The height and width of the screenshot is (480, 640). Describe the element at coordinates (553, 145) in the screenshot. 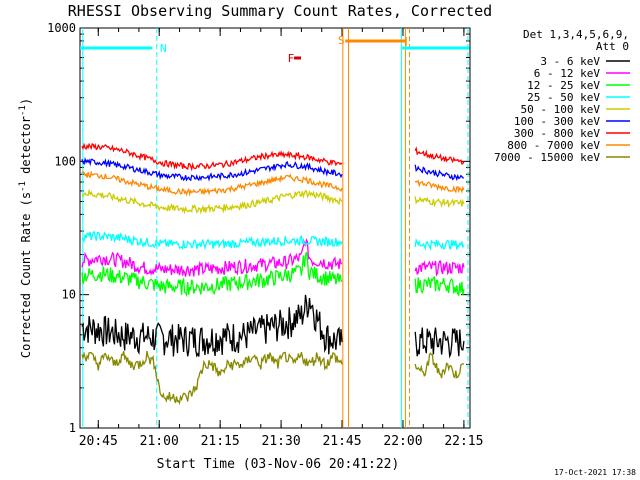

I see `legend-label: 800 - 7000 keV` at that location.